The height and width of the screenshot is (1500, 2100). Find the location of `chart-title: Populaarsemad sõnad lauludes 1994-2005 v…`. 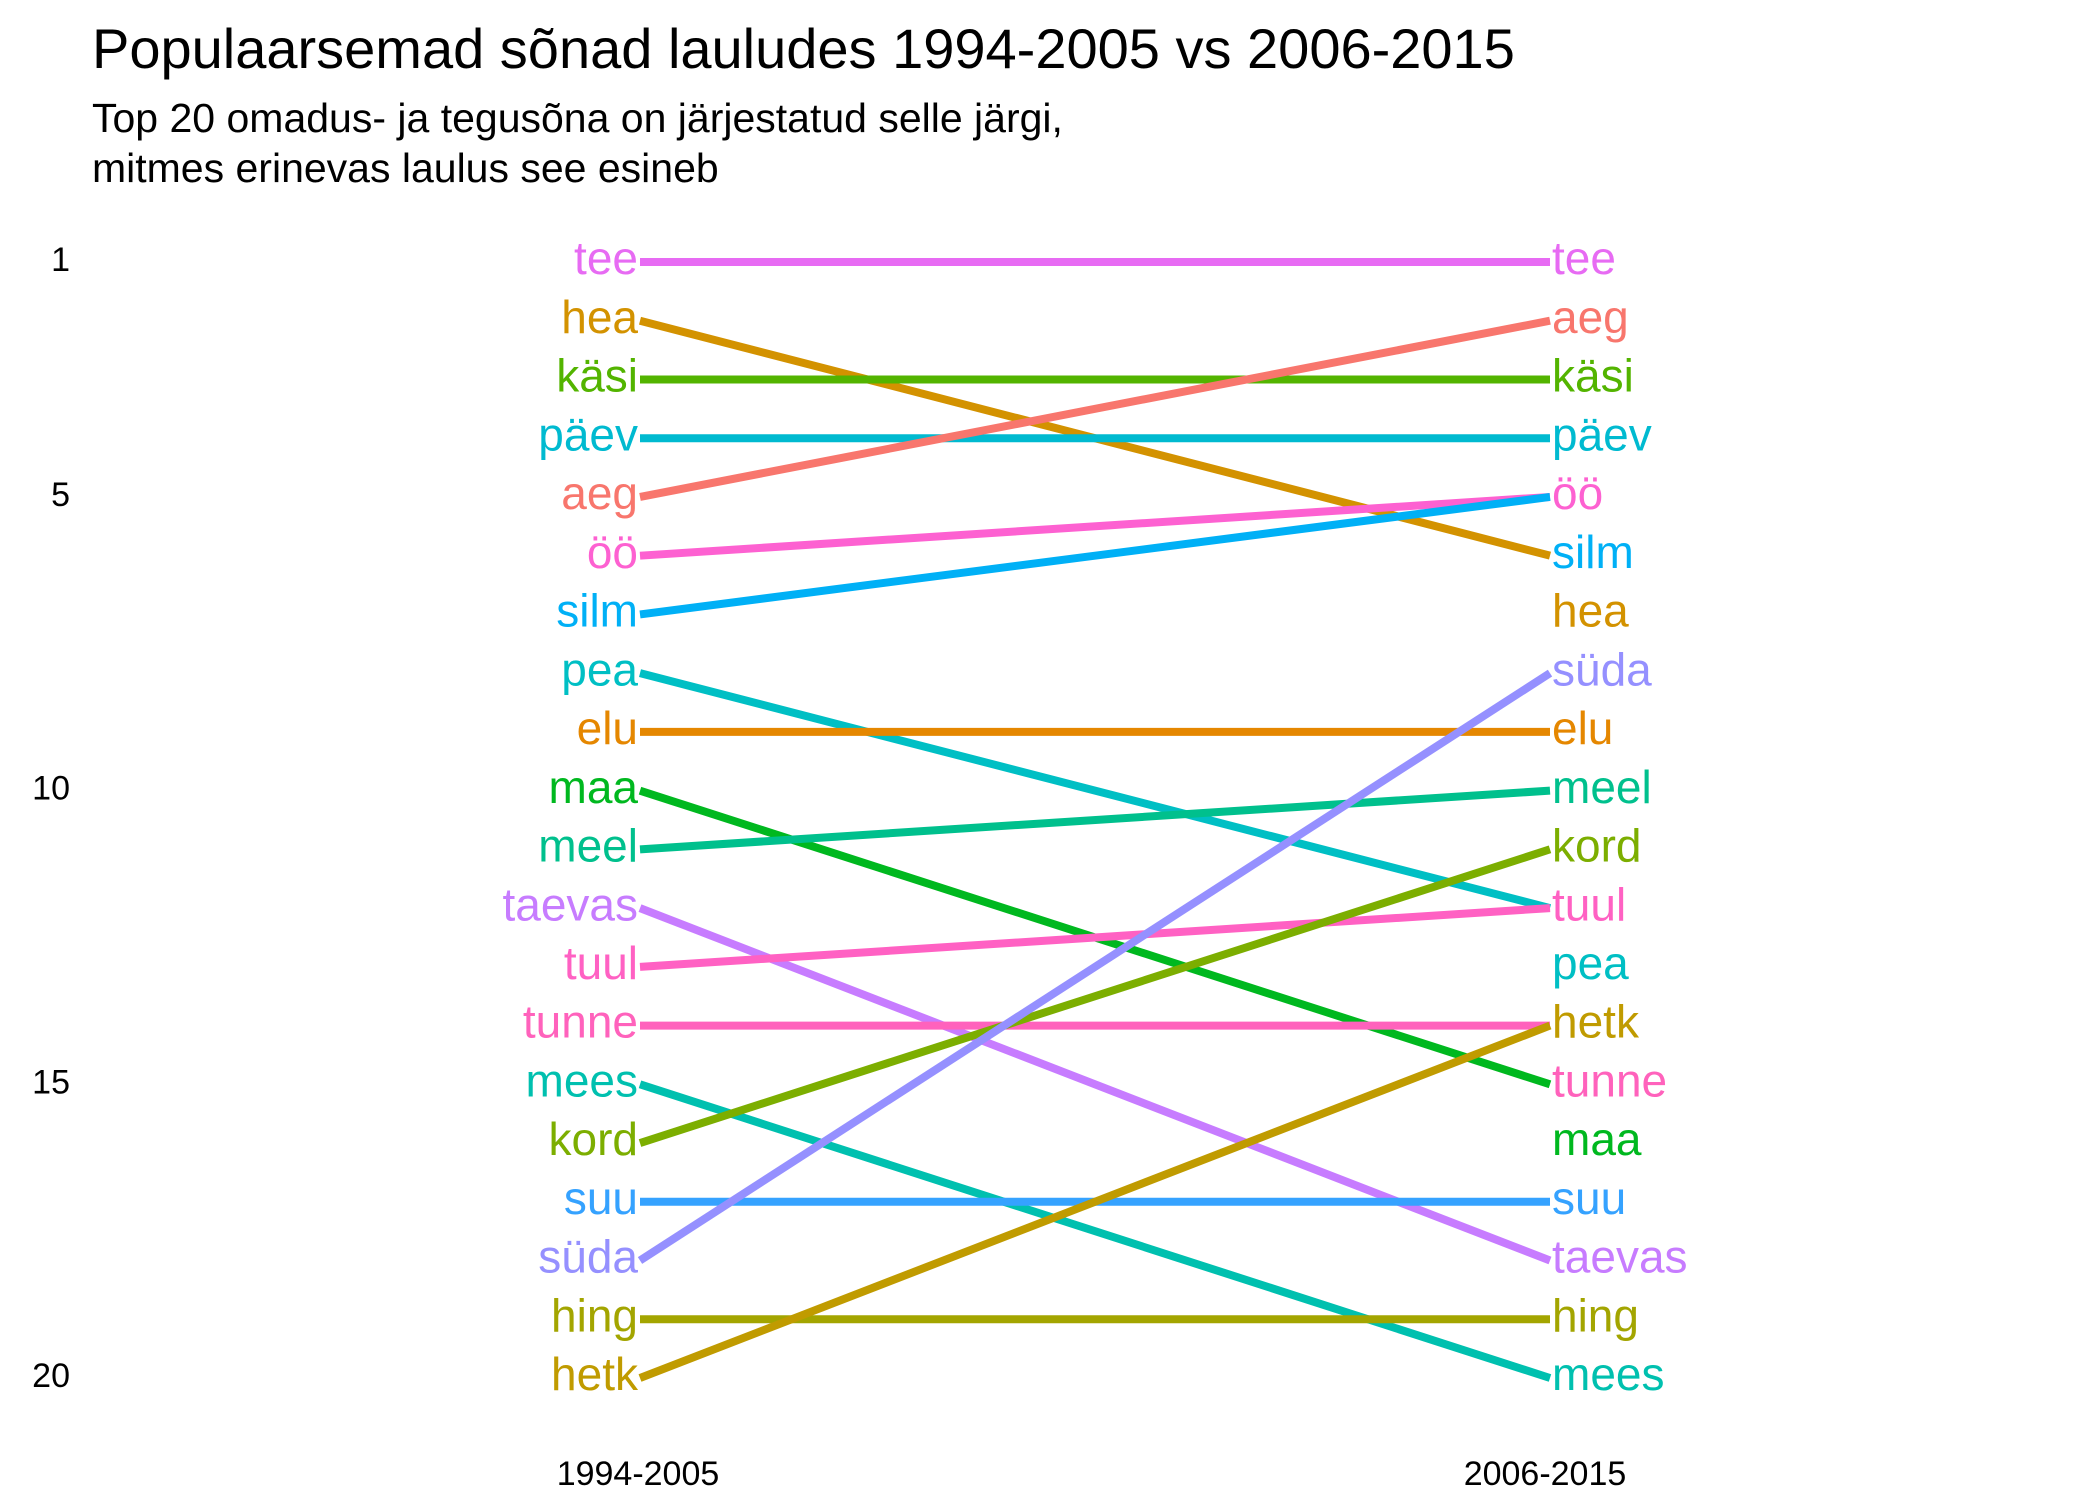

chart-title: Populaarsemad sõnad lauludes 1994-2005 v… is located at coordinates (803, 48).